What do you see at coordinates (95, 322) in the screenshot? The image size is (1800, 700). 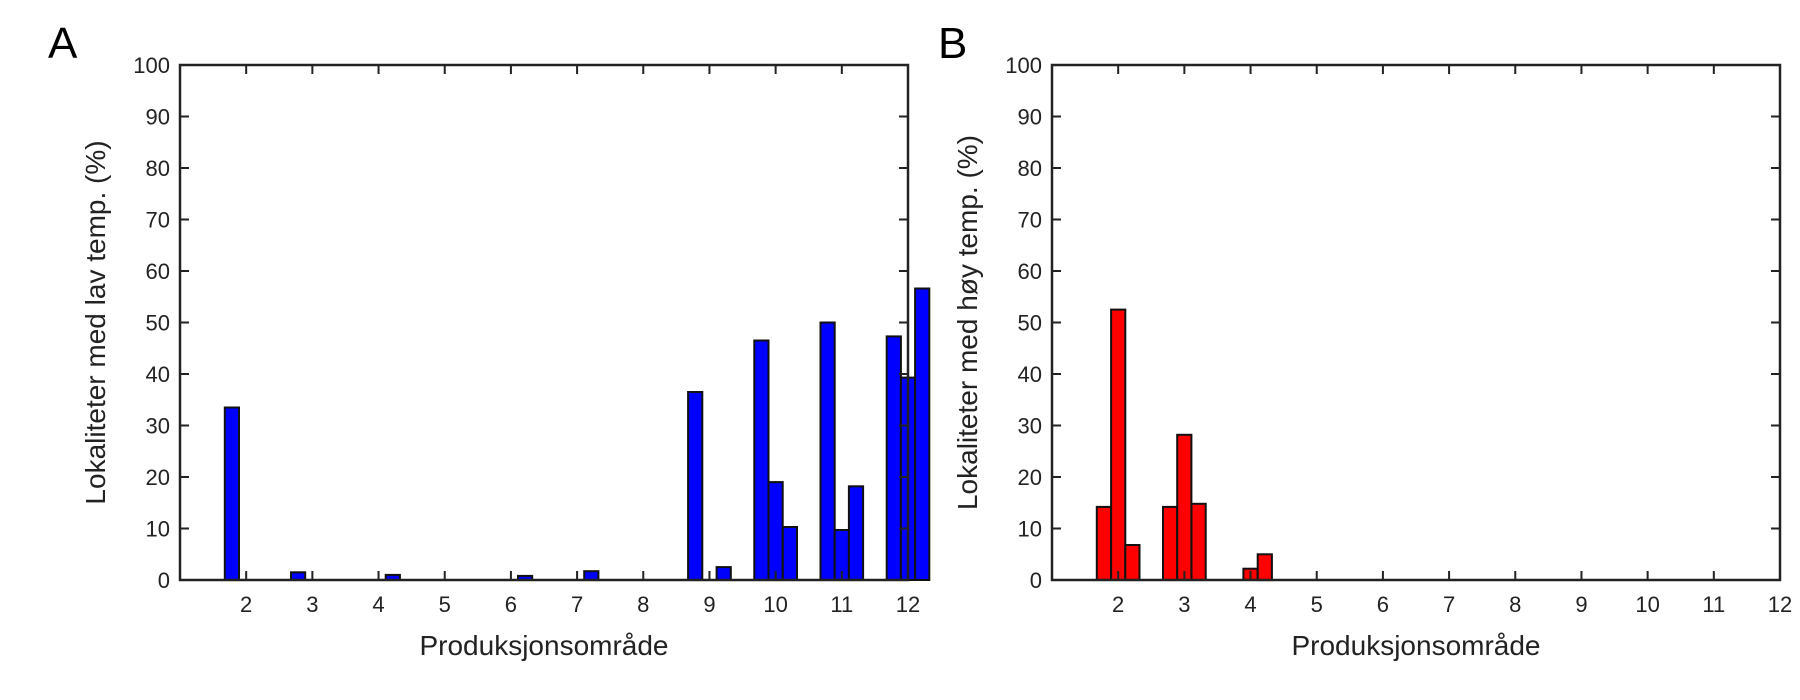 I see `y-axis-label: Lokaliteter med lav temp. (%)` at bounding box center [95, 322].